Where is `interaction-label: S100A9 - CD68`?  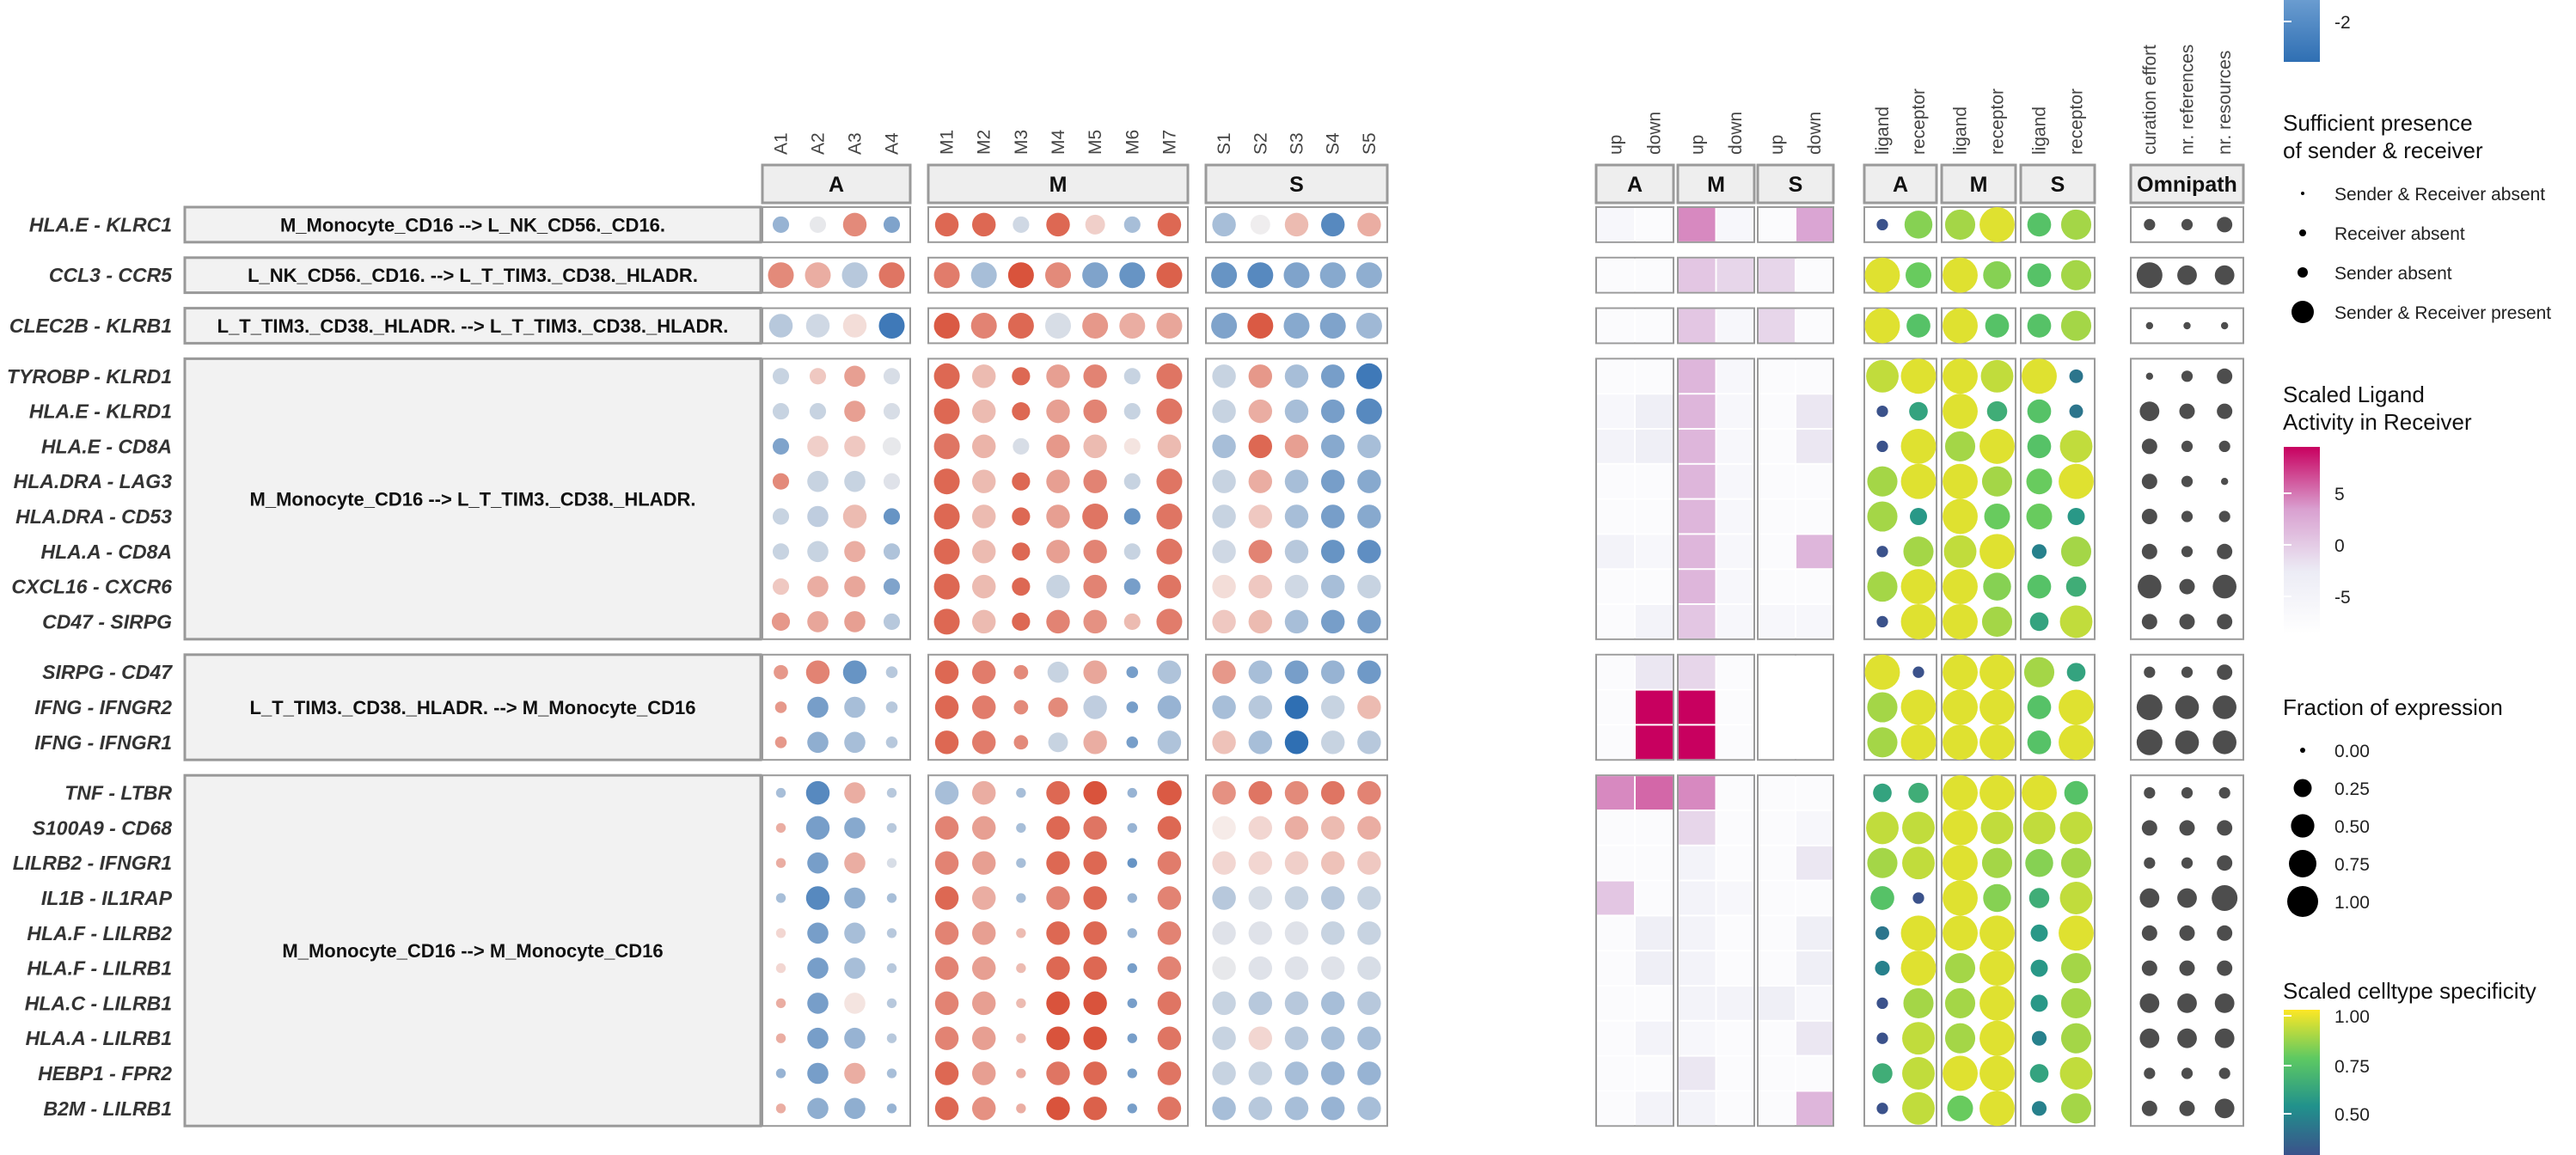
interaction-label: S100A9 - CD68 is located at coordinates (103, 827).